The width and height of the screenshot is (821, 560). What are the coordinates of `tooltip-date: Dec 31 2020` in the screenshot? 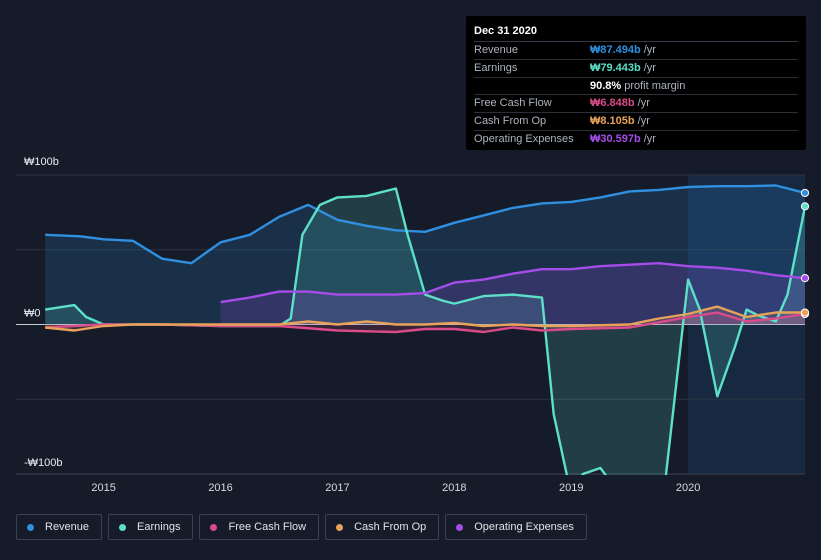 It's located at (636, 33).